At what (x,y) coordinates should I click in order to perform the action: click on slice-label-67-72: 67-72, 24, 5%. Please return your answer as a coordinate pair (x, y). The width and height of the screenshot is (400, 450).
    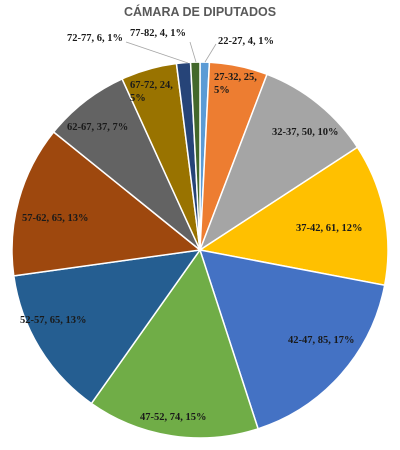
    Looking at the image, I should click on (151, 92).